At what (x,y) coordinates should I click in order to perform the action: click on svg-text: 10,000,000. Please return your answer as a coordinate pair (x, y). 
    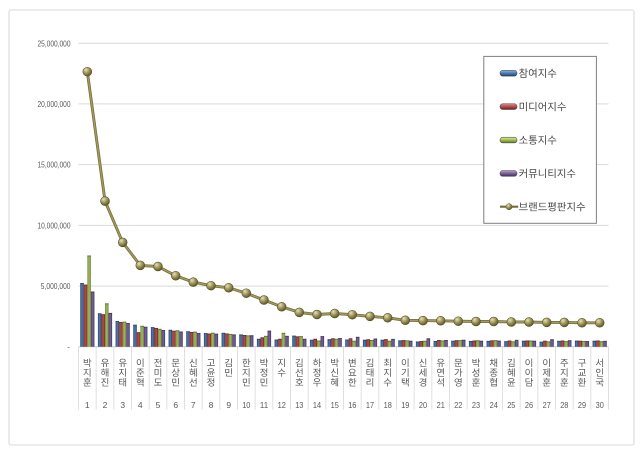
    Looking at the image, I should click on (54, 226).